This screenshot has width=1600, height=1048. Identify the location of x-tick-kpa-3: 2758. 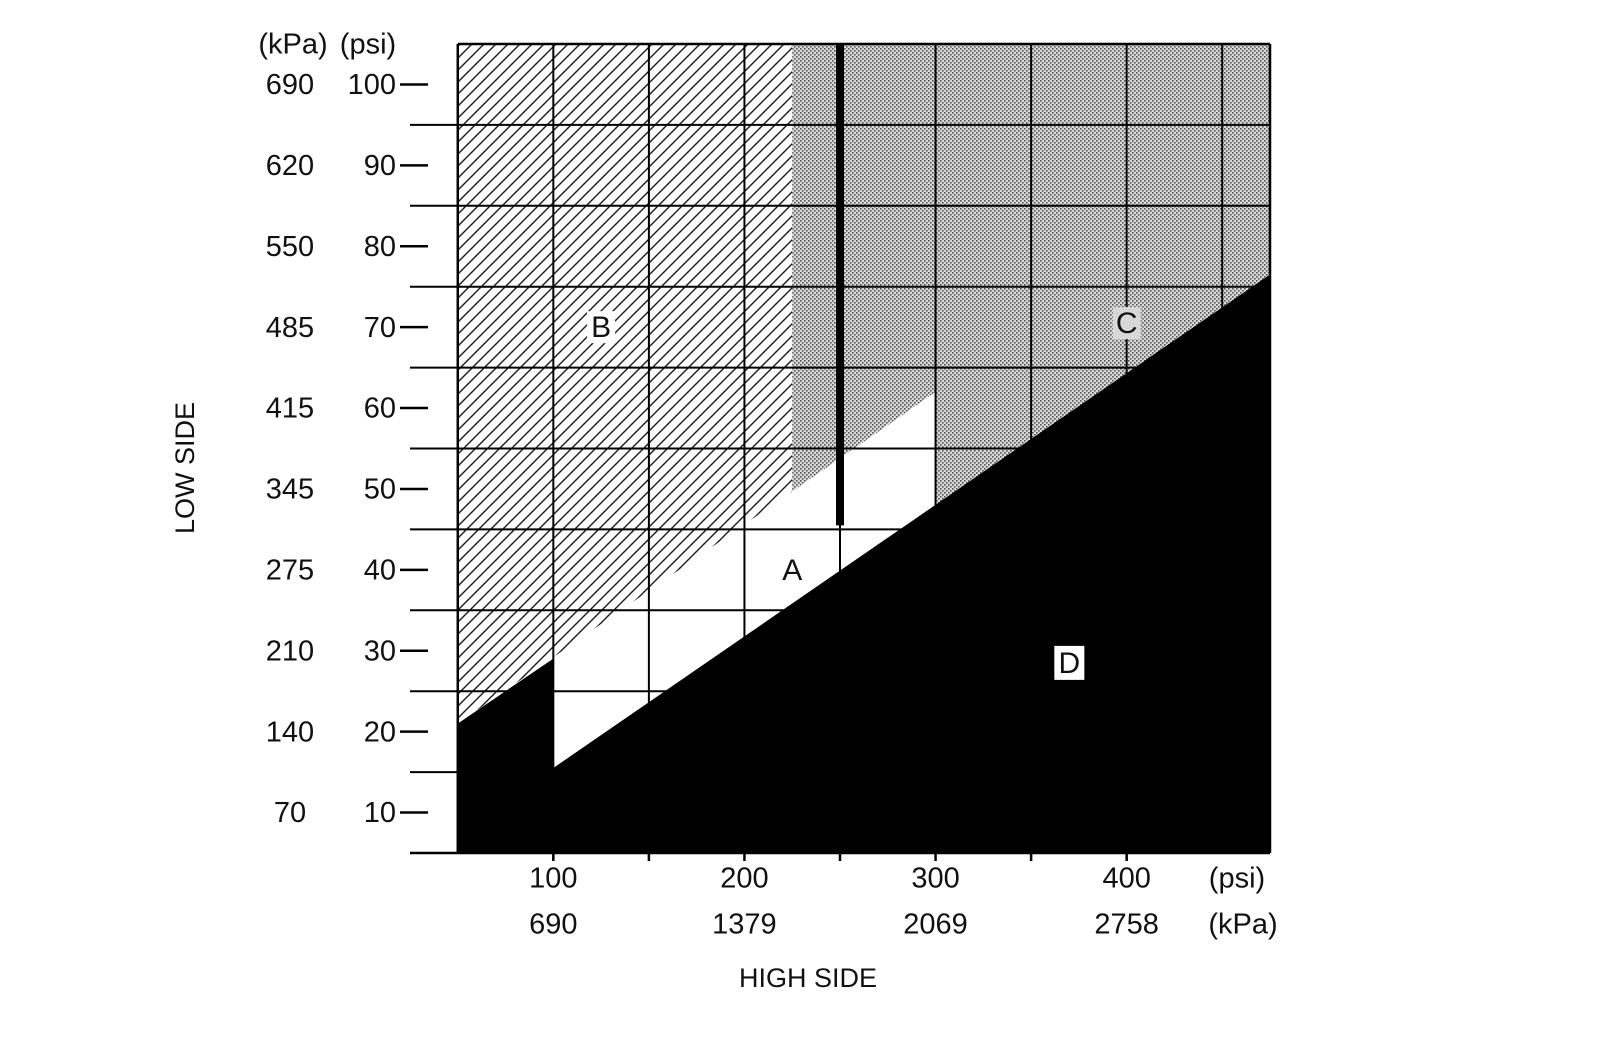
(1126, 925).